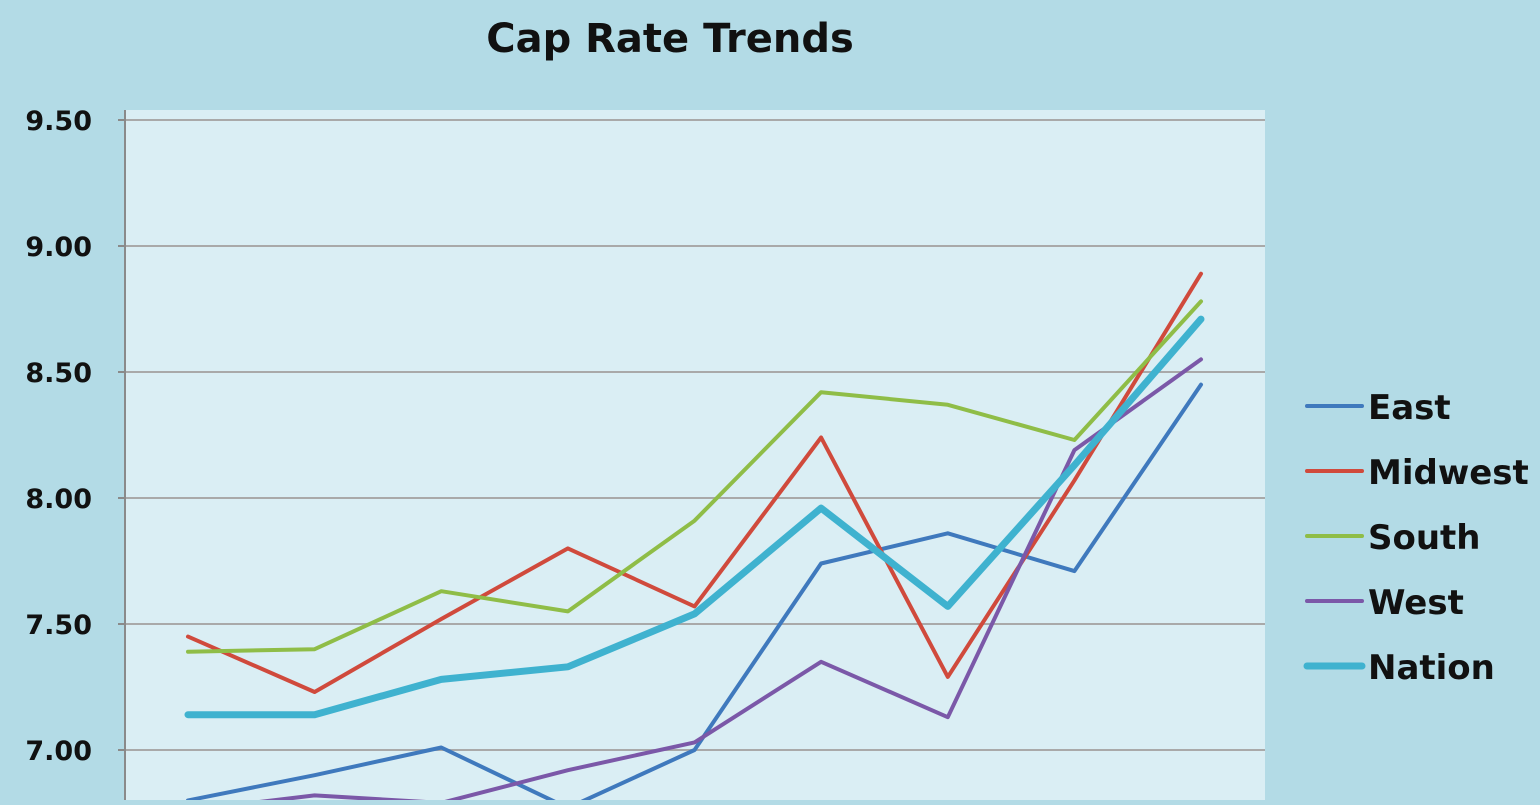  Describe the element at coordinates (58, 121) in the screenshot. I see `y-tick-label: 9.50` at that location.